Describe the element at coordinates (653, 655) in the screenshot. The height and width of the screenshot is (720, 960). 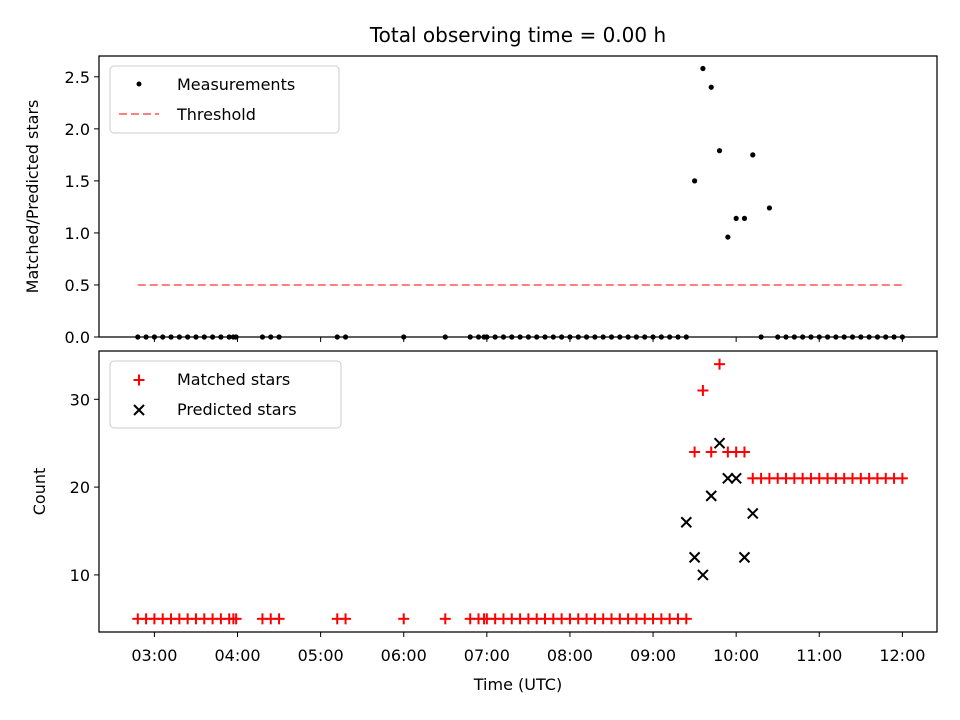
I see `x-tick-label: 09:00` at that location.